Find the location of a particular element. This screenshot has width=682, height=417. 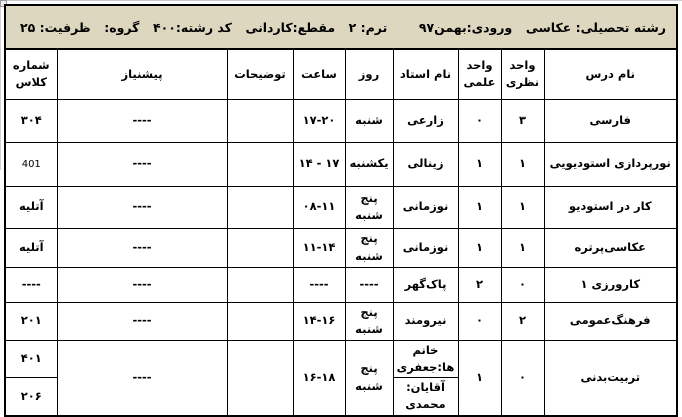

header-room: شماره کلاس is located at coordinates (31, 74).